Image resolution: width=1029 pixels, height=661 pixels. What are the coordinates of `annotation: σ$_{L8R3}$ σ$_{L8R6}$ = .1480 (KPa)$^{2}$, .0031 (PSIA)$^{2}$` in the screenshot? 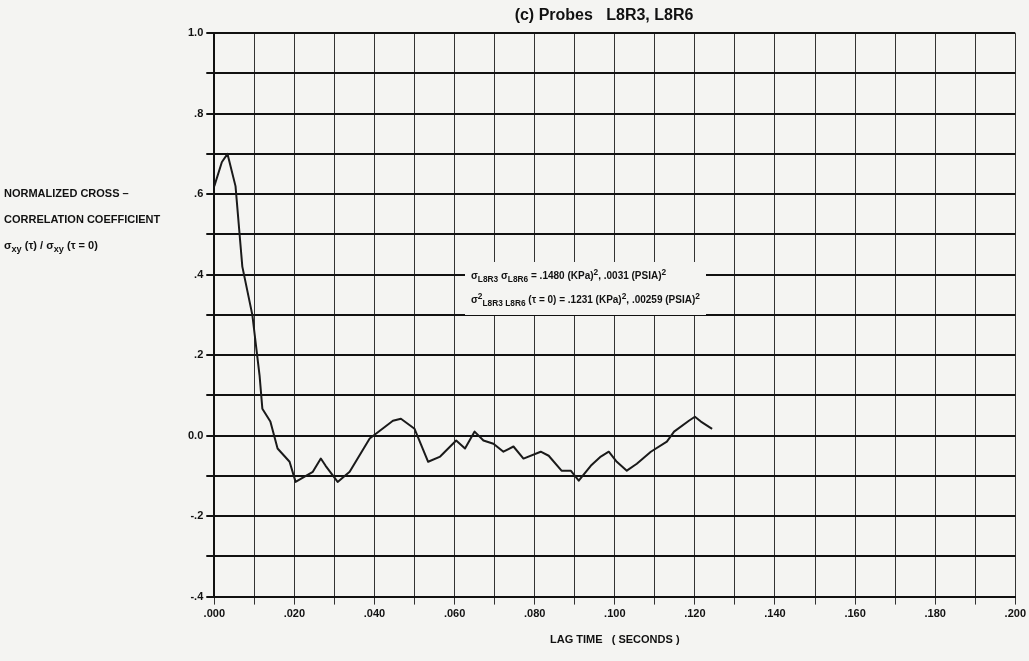 It's located at (569, 276).